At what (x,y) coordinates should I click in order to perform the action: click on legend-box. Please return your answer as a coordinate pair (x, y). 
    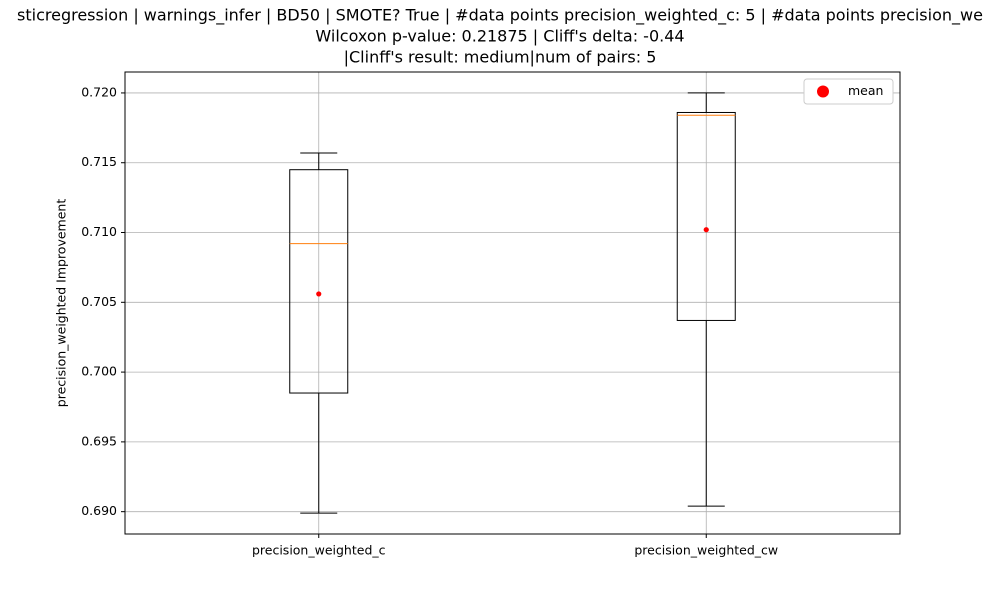
    Looking at the image, I should click on (848, 91).